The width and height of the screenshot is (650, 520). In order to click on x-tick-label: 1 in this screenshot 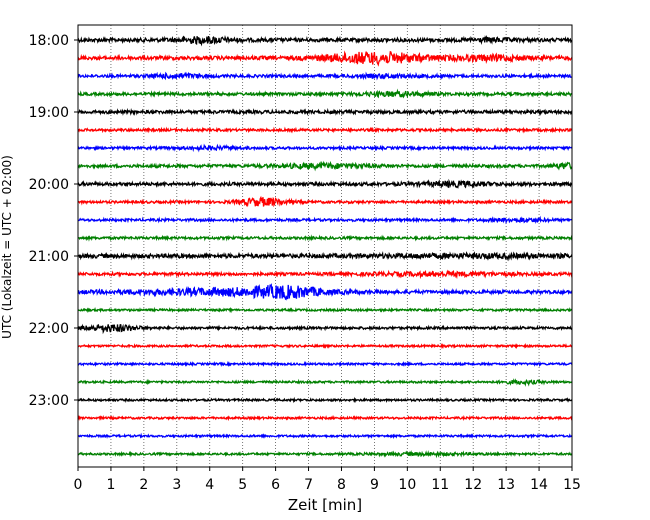, I will do `click(110, 485)`.